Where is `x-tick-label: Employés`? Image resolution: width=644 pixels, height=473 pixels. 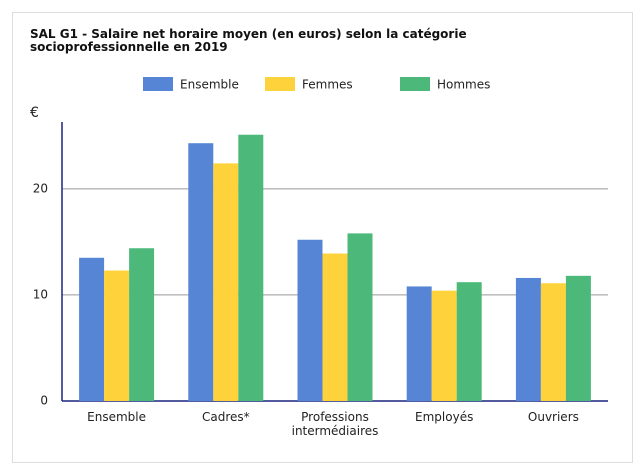 x-tick-label: Employés is located at coordinates (444, 417).